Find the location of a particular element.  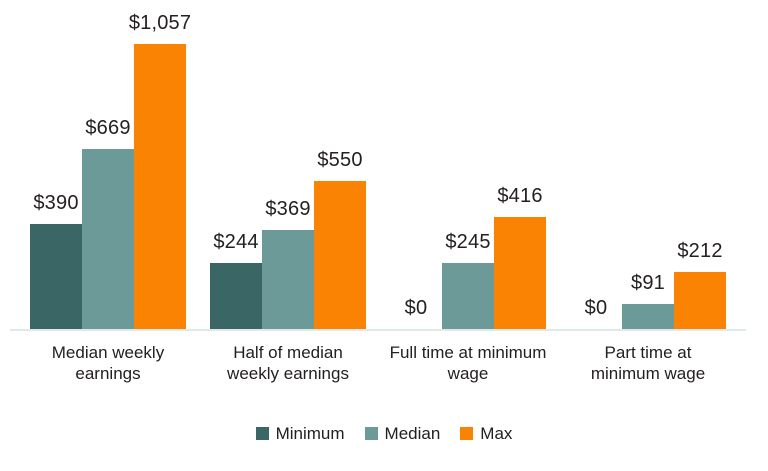

legend-item-median: Median is located at coordinates (402, 433).